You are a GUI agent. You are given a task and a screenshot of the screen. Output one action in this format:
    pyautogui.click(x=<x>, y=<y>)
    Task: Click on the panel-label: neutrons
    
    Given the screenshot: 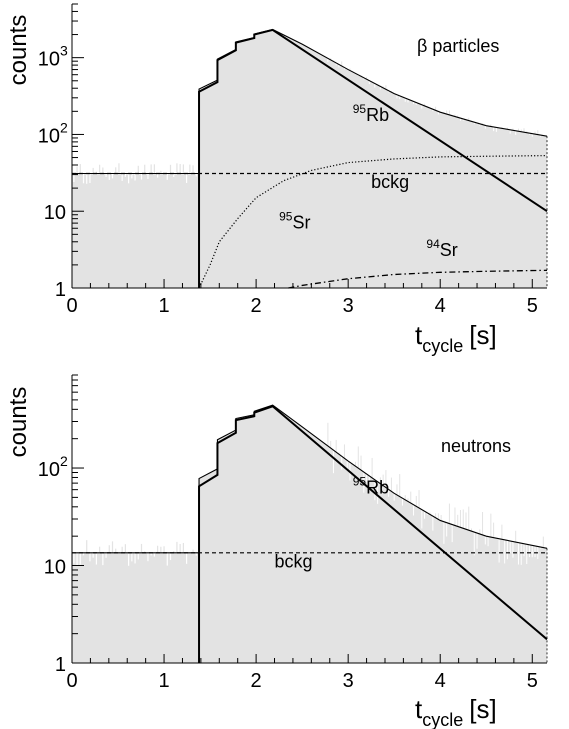 What is the action you would take?
    pyautogui.click(x=476, y=446)
    